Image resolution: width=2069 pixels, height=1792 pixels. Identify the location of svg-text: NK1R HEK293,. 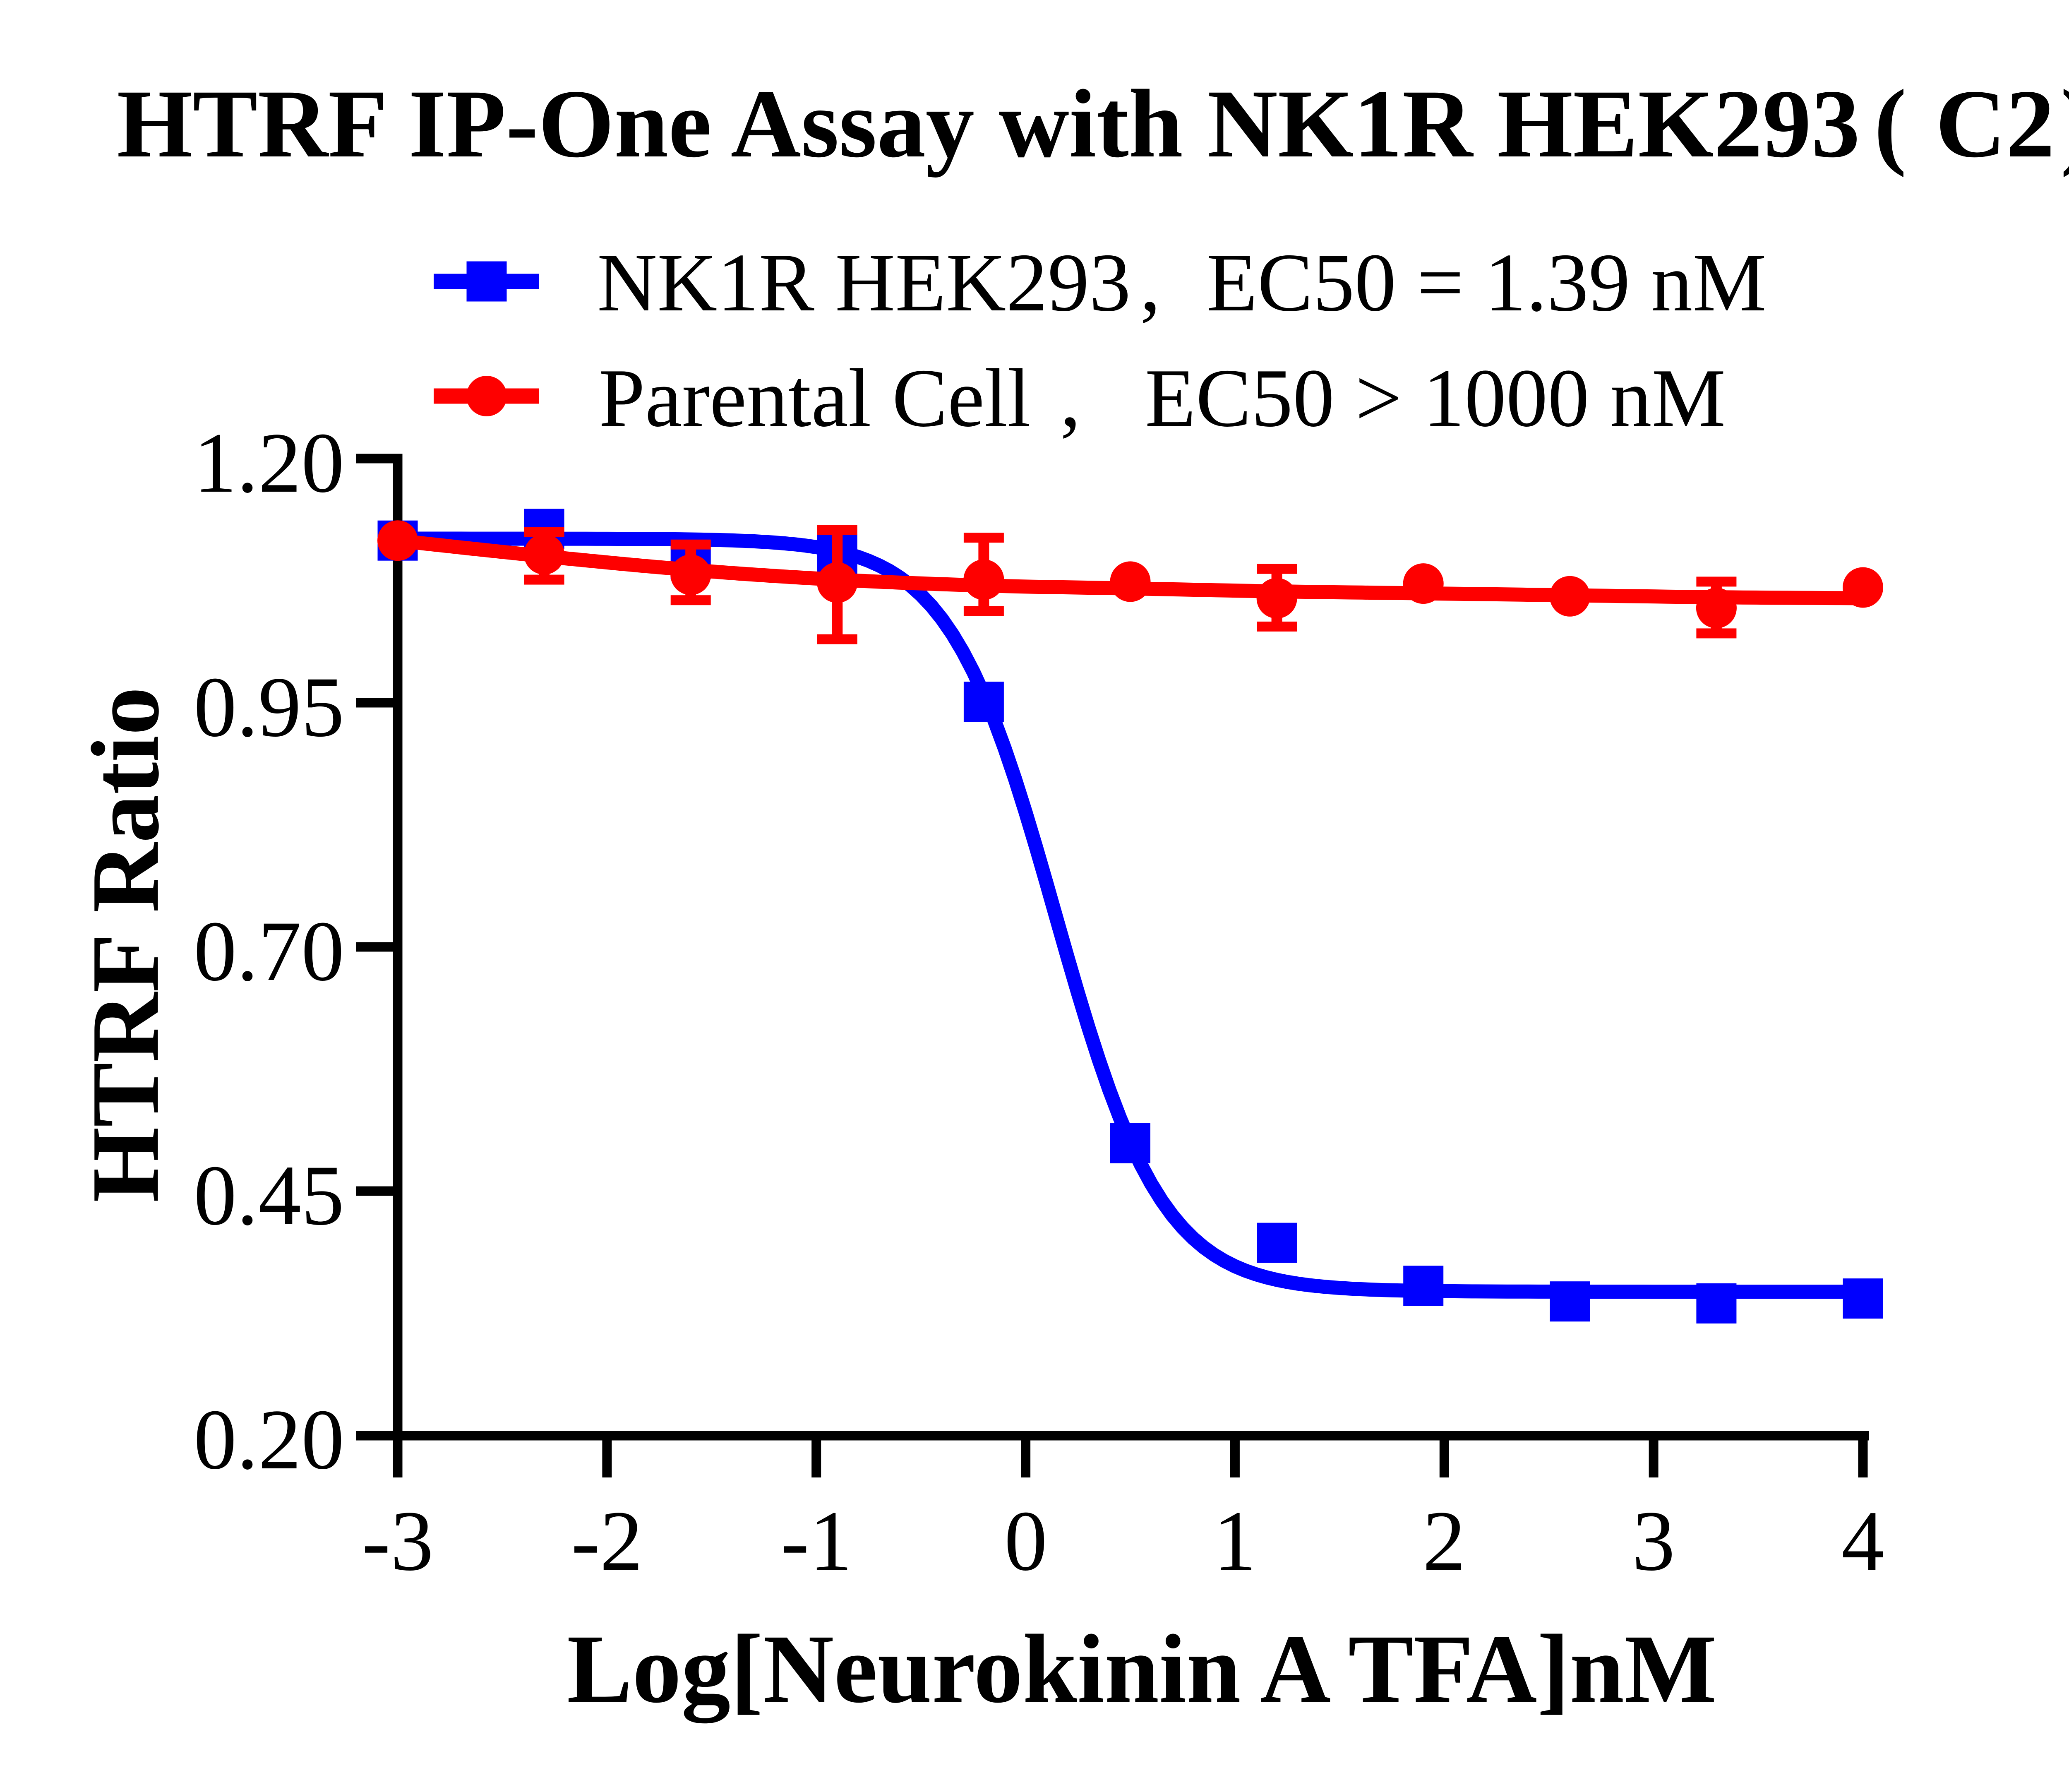
(879, 283).